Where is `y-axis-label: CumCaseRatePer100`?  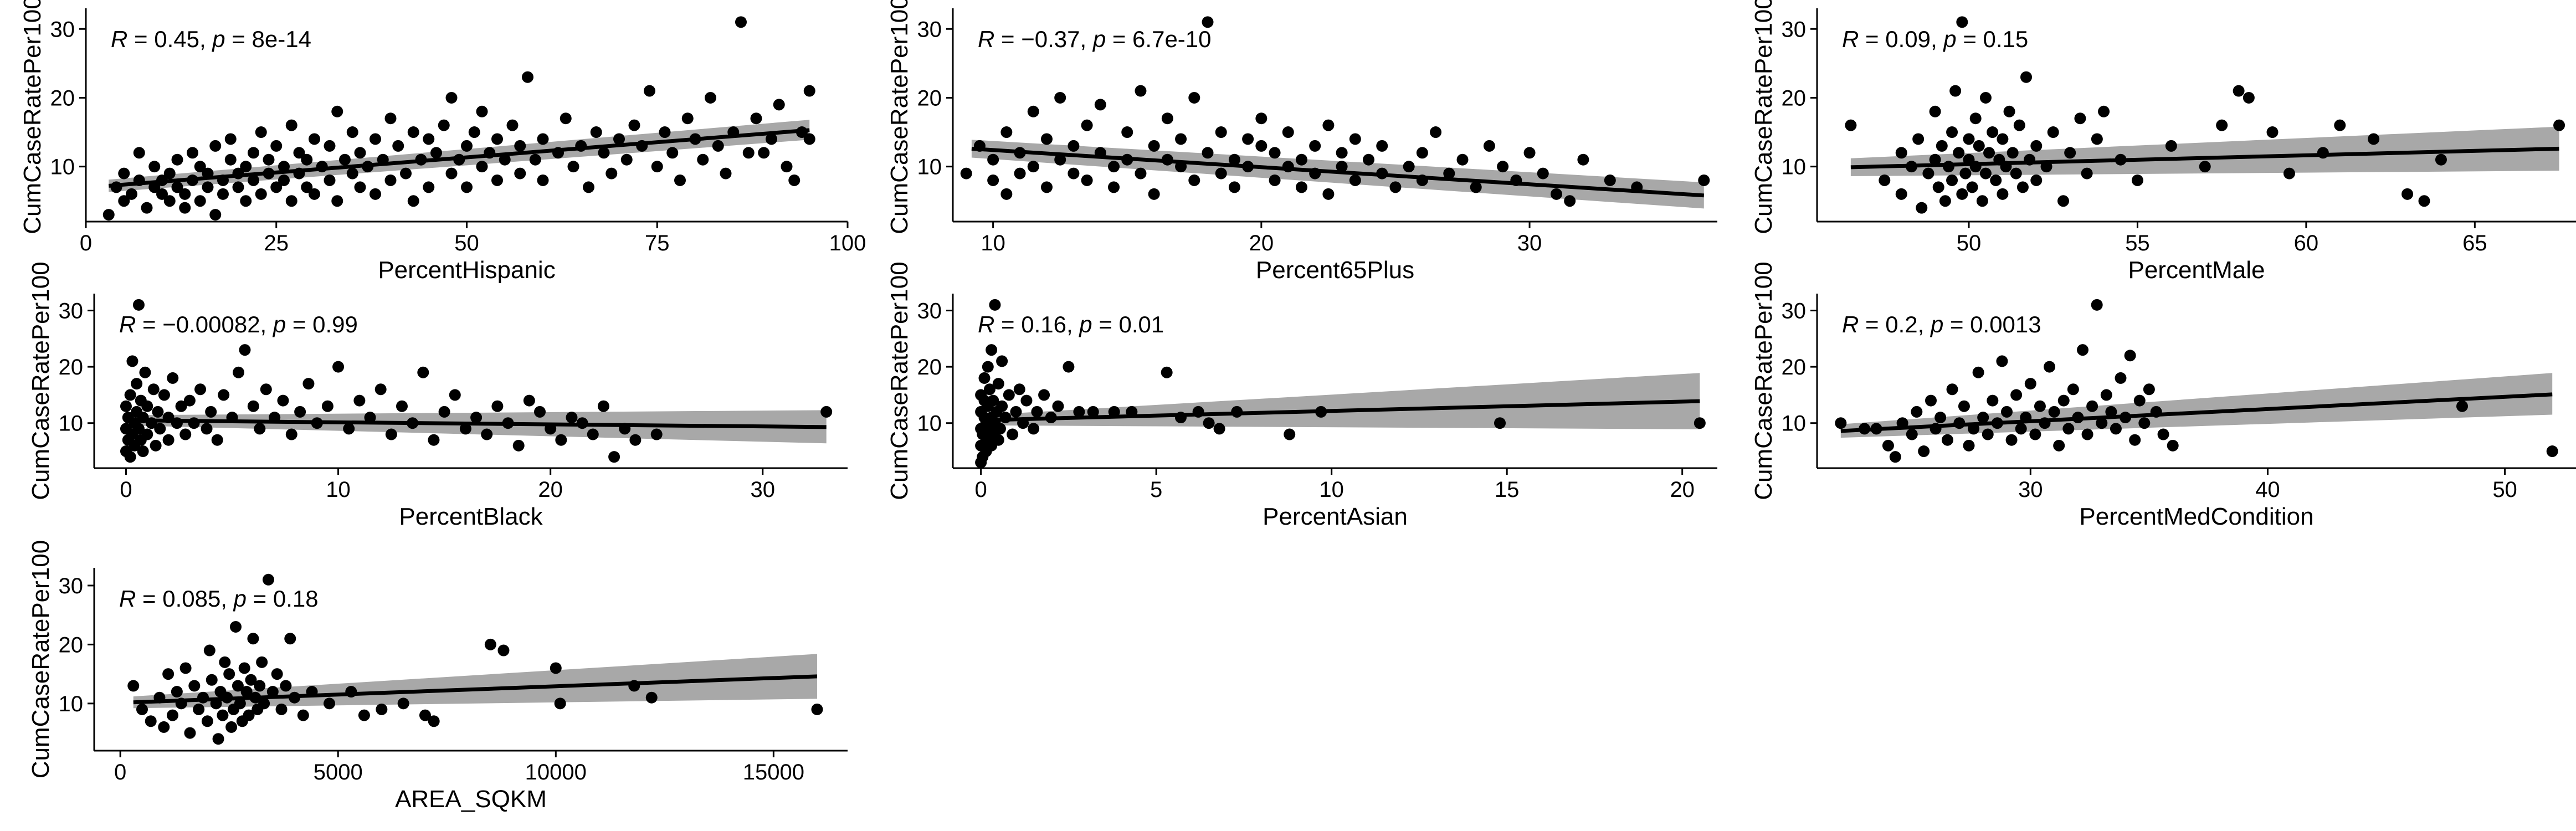
y-axis-label: CumCaseRatePer100 is located at coordinates (40, 659).